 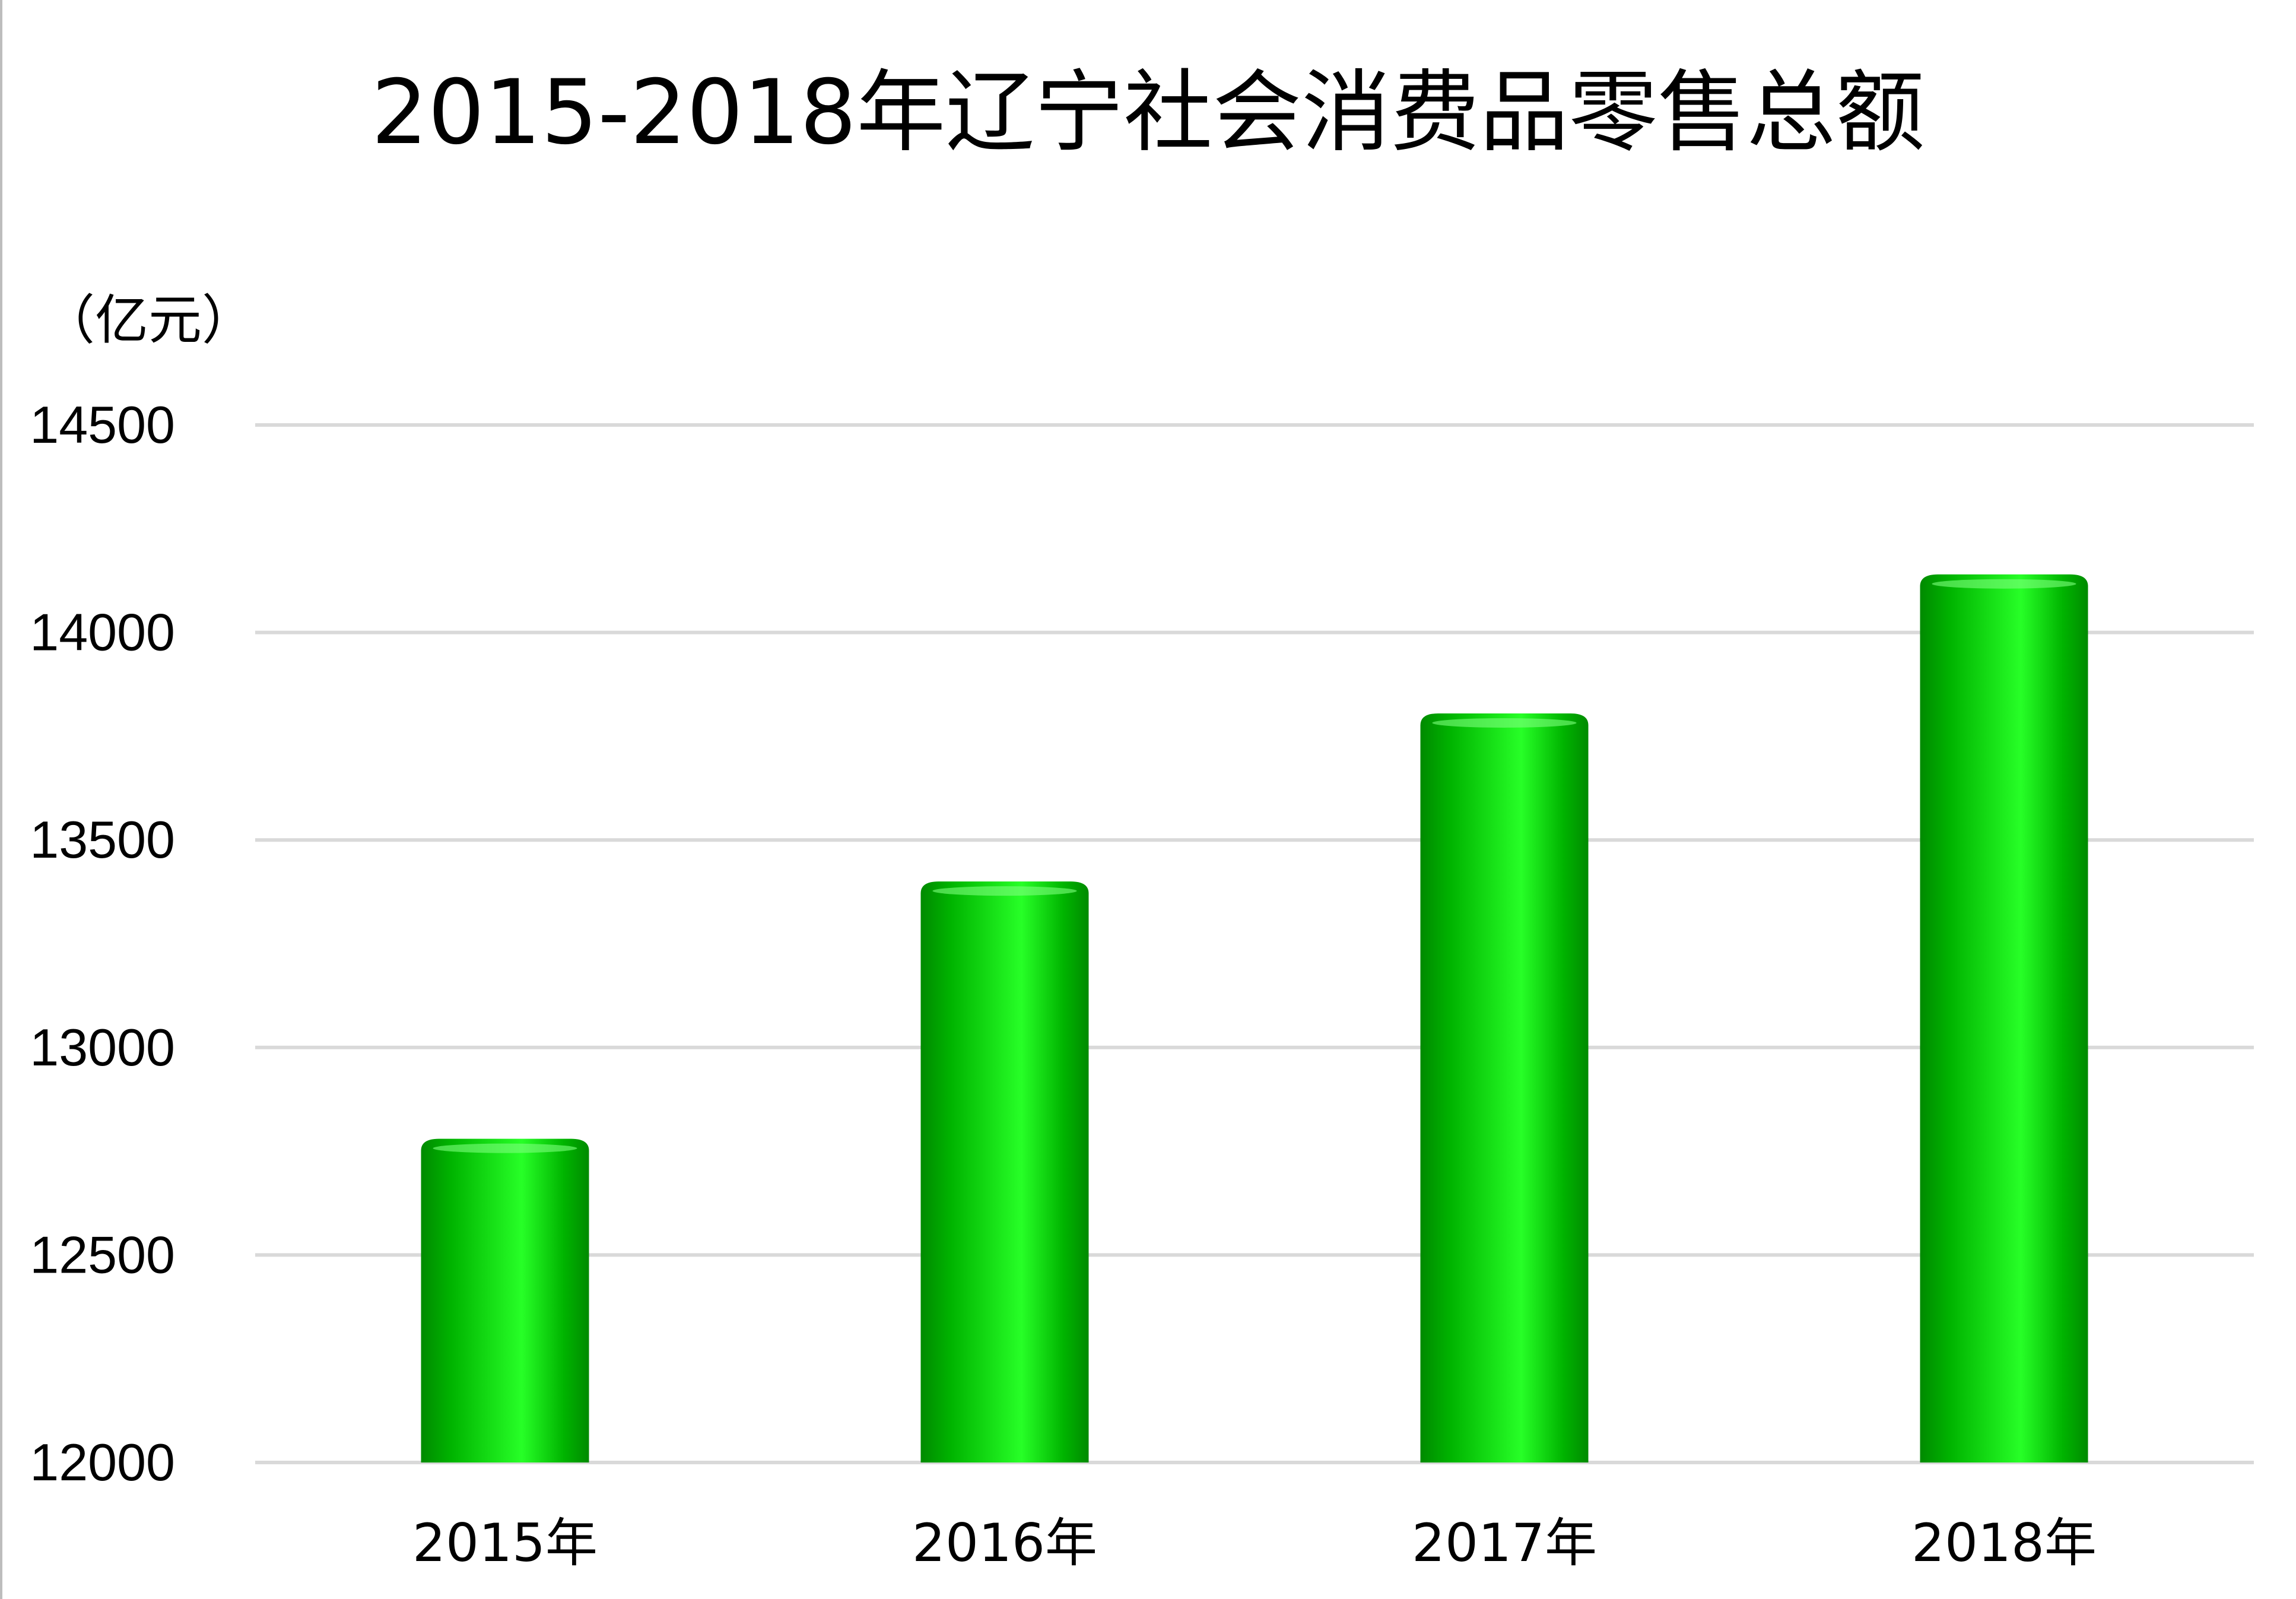 I want to click on left-border, so click(x=1, y=799).